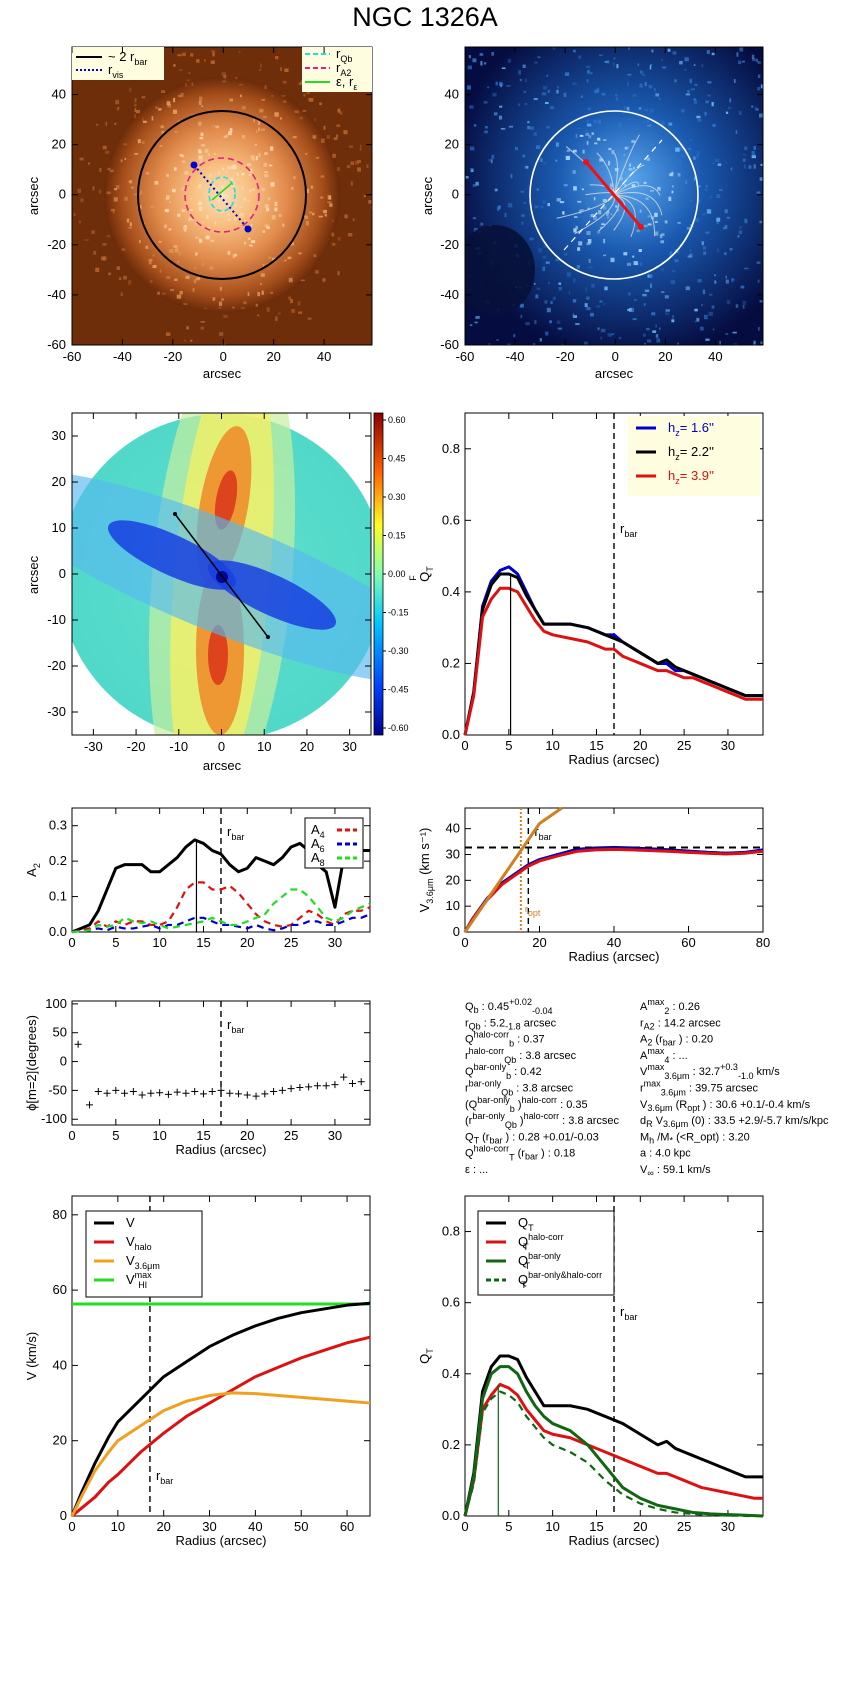  Describe the element at coordinates (60, 1032) in the screenshot. I see `y-tick-label: 50` at that location.